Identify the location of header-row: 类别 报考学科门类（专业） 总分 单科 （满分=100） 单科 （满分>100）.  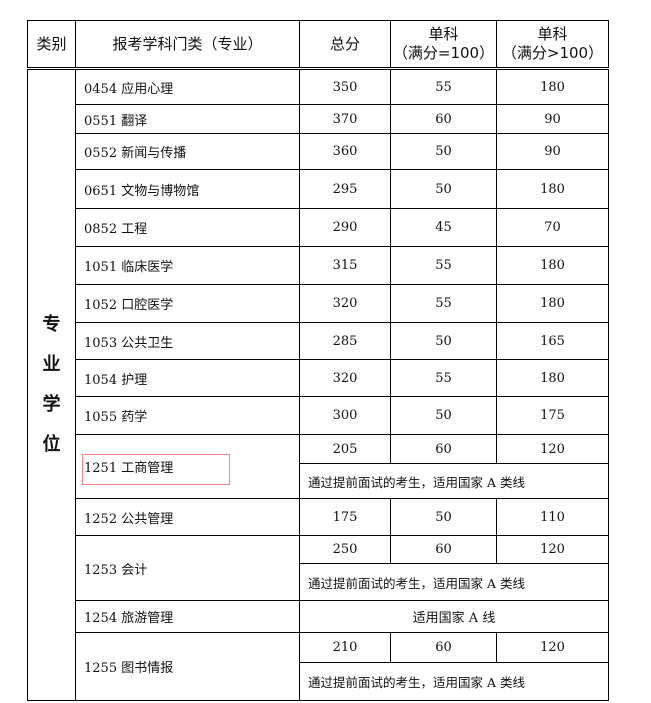
(318, 45).